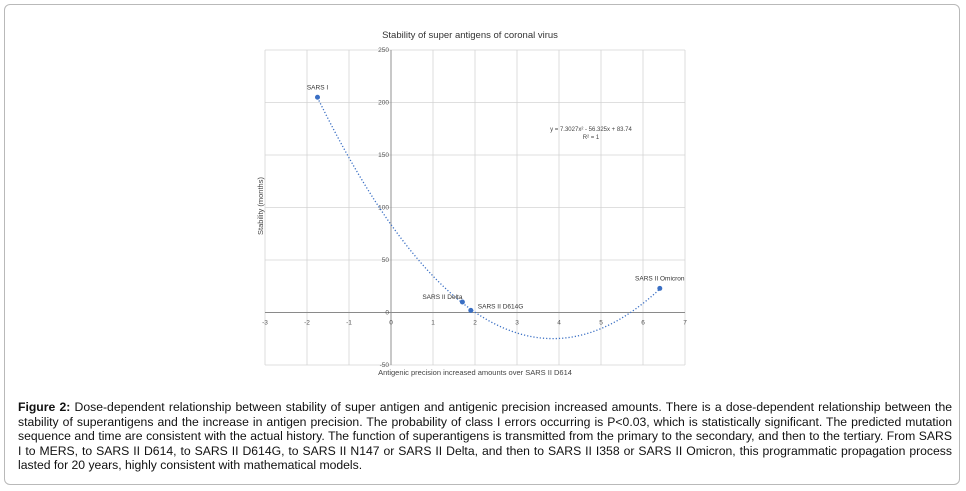  What do you see at coordinates (442, 297) in the screenshot?
I see `data-point-label: SARS II Delta` at bounding box center [442, 297].